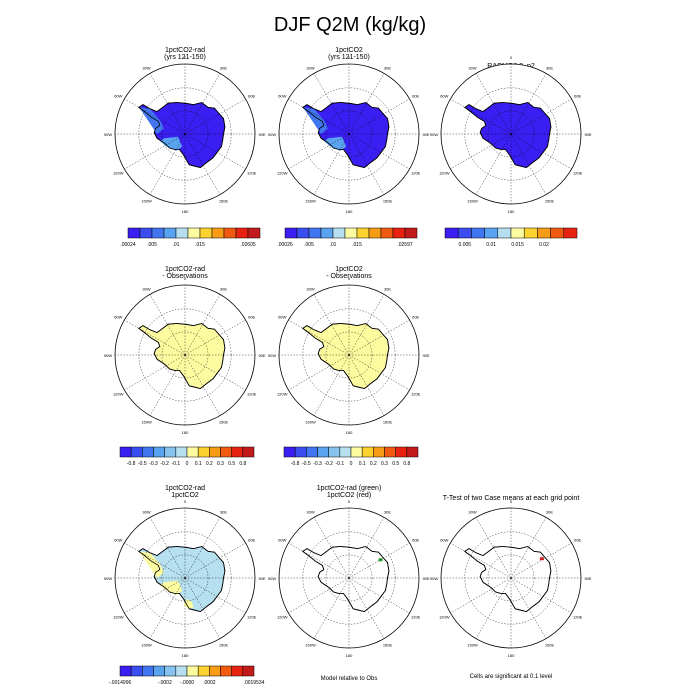 Image resolution: width=700 pixels, height=700 pixels. I want to click on color-legend: .00024 .005 .01 .015 .02605, so click(190, 237).